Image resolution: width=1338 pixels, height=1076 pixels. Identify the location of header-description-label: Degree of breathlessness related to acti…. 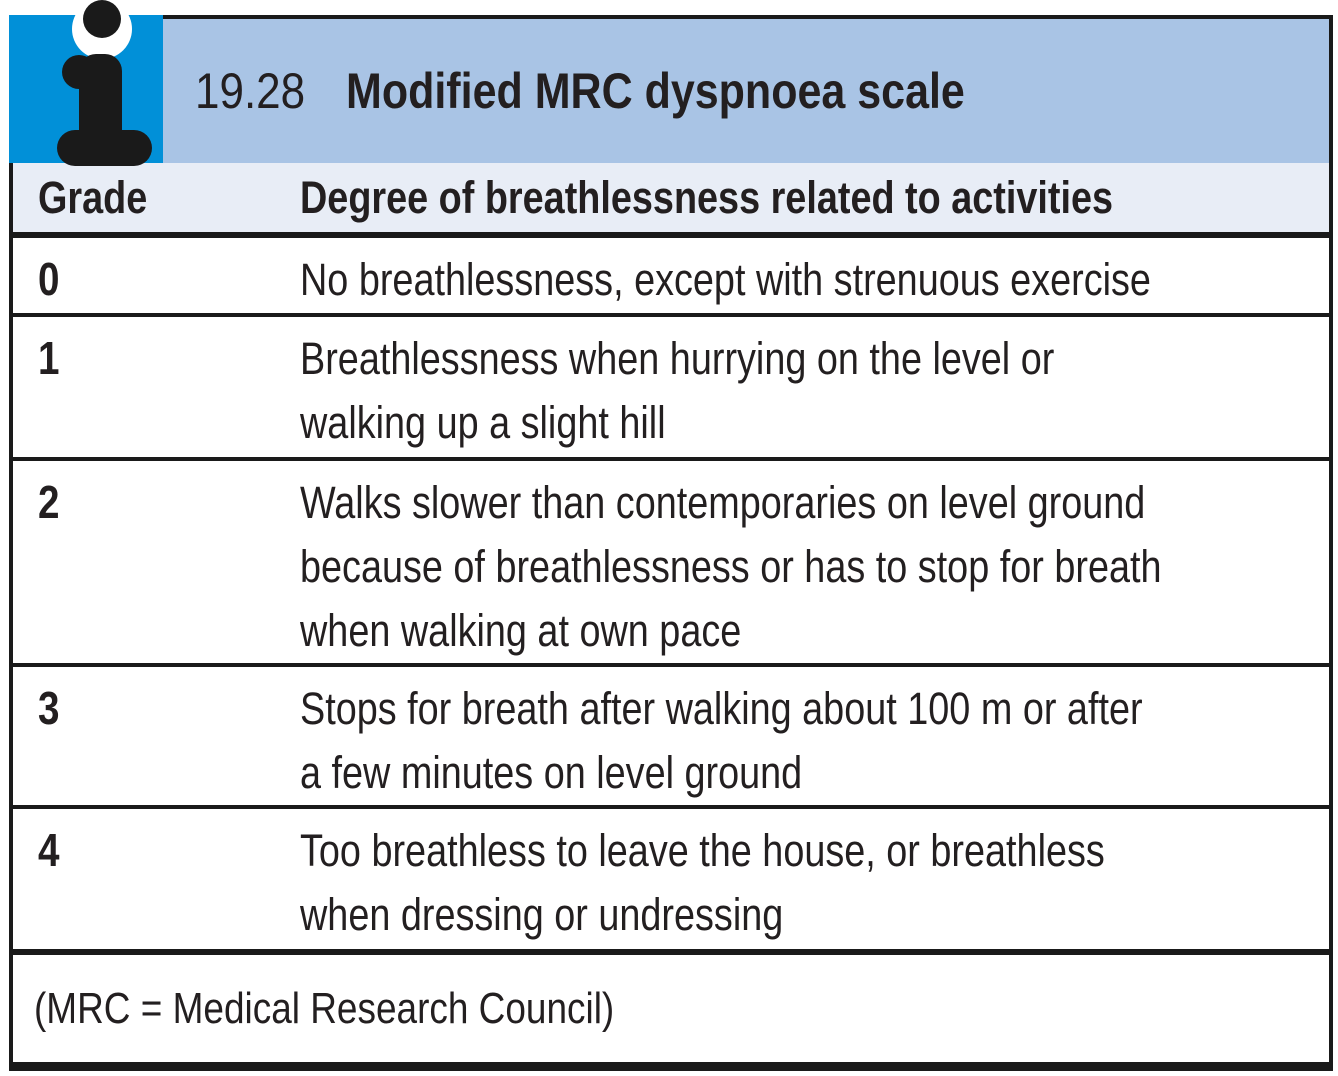
(707, 197).